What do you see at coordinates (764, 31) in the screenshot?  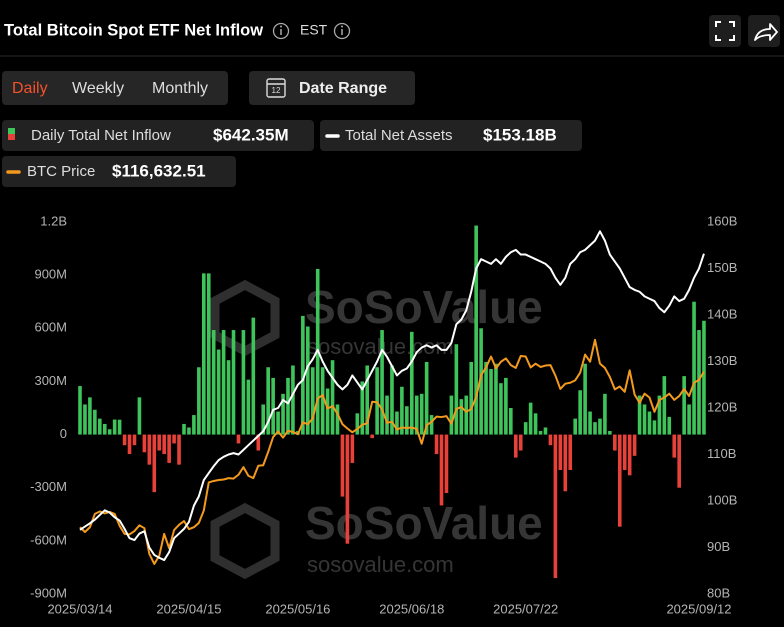 I see `share-button` at bounding box center [764, 31].